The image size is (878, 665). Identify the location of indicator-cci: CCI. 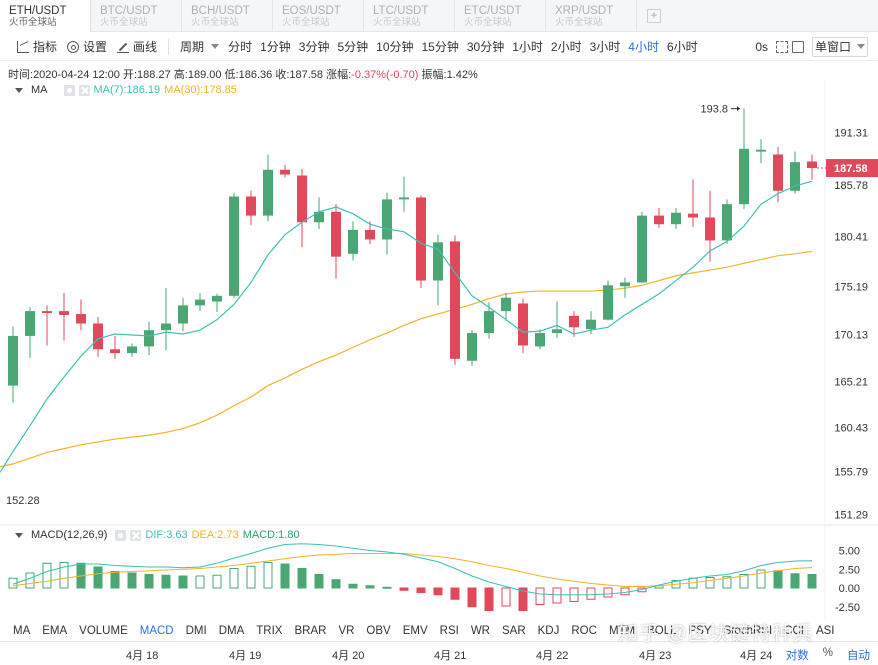
(794, 631).